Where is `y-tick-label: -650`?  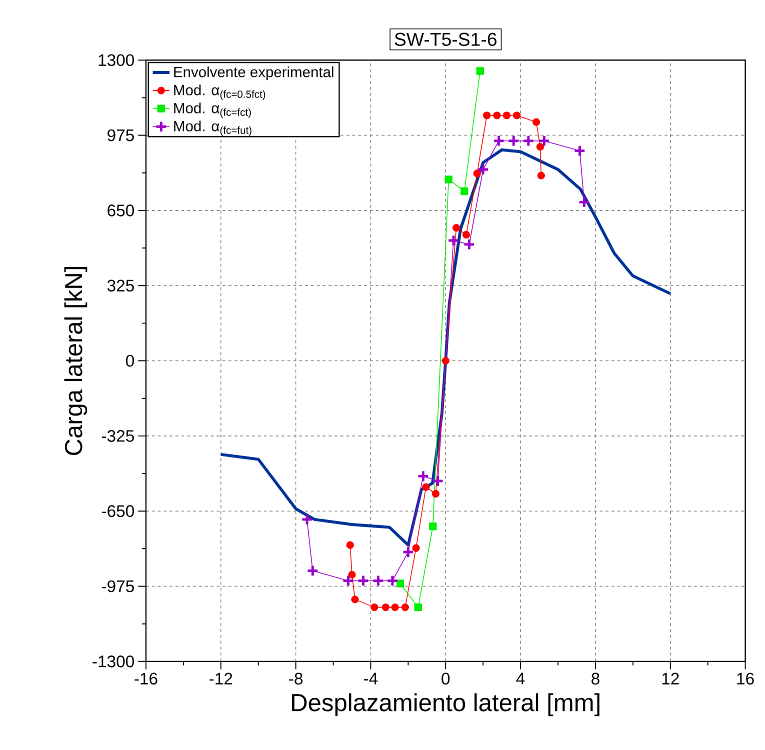
y-tick-label: -650 is located at coordinates (118, 511).